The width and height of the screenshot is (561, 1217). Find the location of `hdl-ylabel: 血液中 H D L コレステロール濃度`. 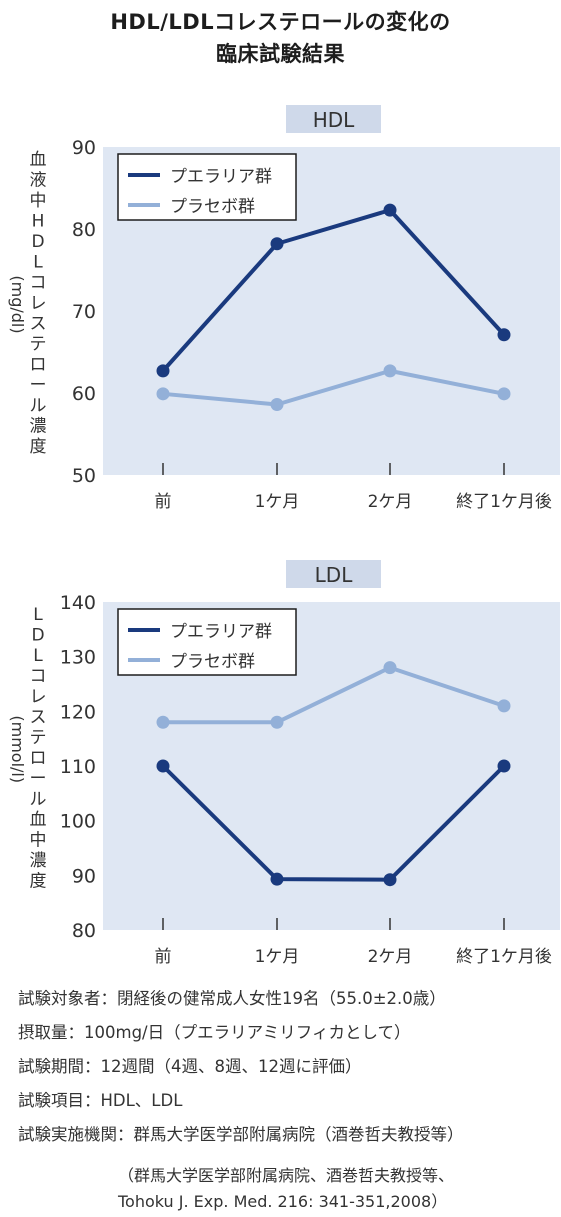

hdl-ylabel: 血液中 H D L コレステロール濃度 is located at coordinates (38, 303).